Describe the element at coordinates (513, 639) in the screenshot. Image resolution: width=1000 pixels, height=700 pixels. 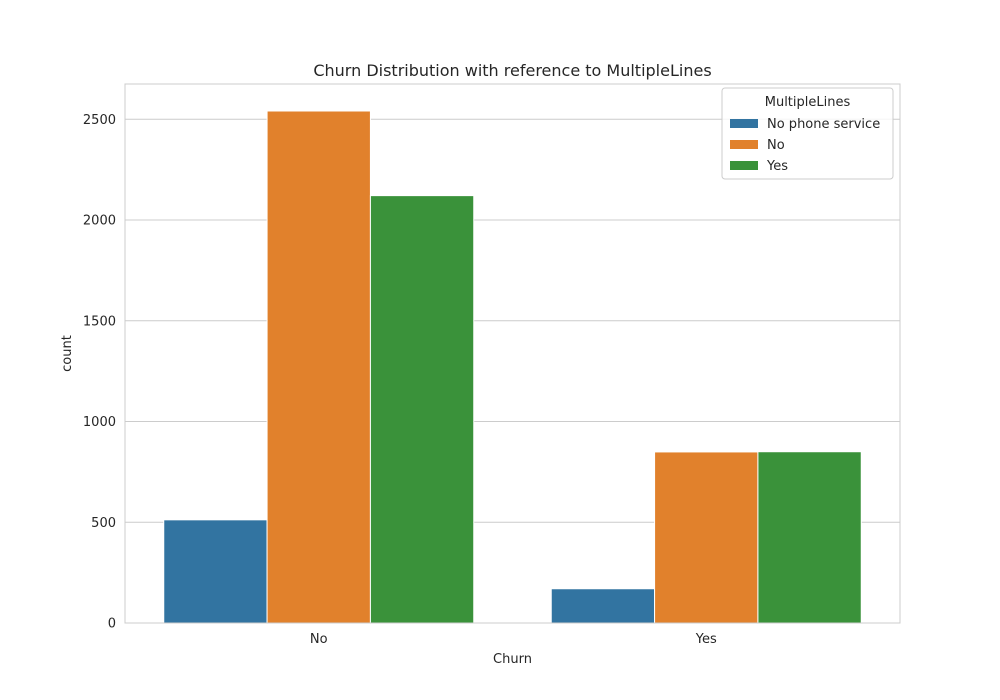
I see `x-tick-labels: No Yes` at that location.